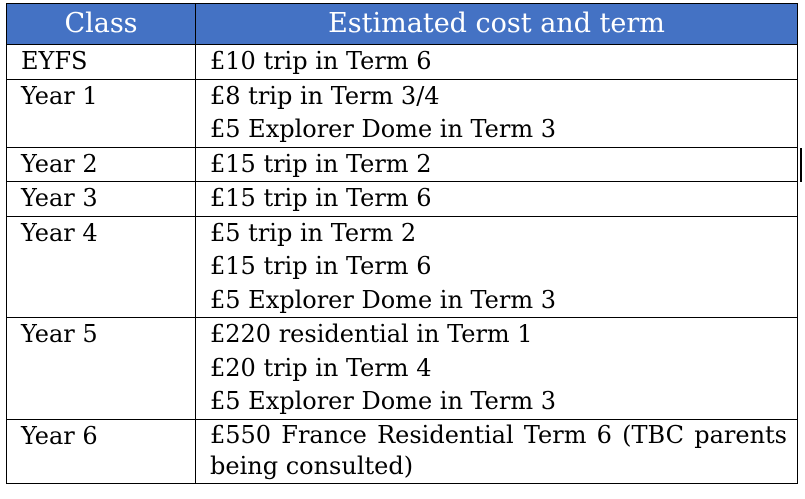 The width and height of the screenshot is (805, 499). I want to click on cost-cell: £10 trip in Term 6, so click(496, 62).